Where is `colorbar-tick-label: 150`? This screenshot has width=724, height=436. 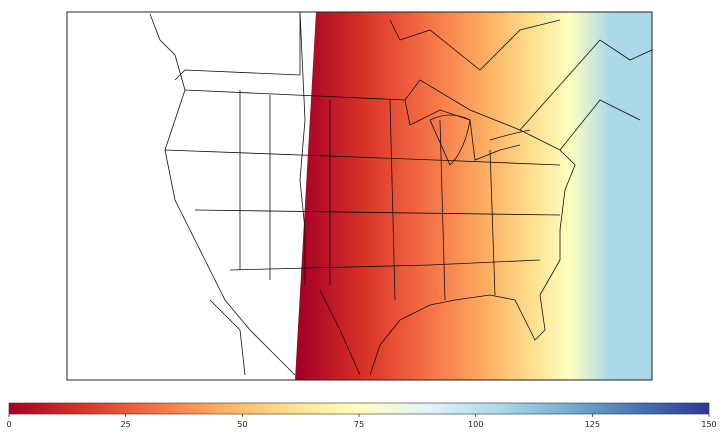
colorbar-tick-label: 150 is located at coordinates (708, 424).